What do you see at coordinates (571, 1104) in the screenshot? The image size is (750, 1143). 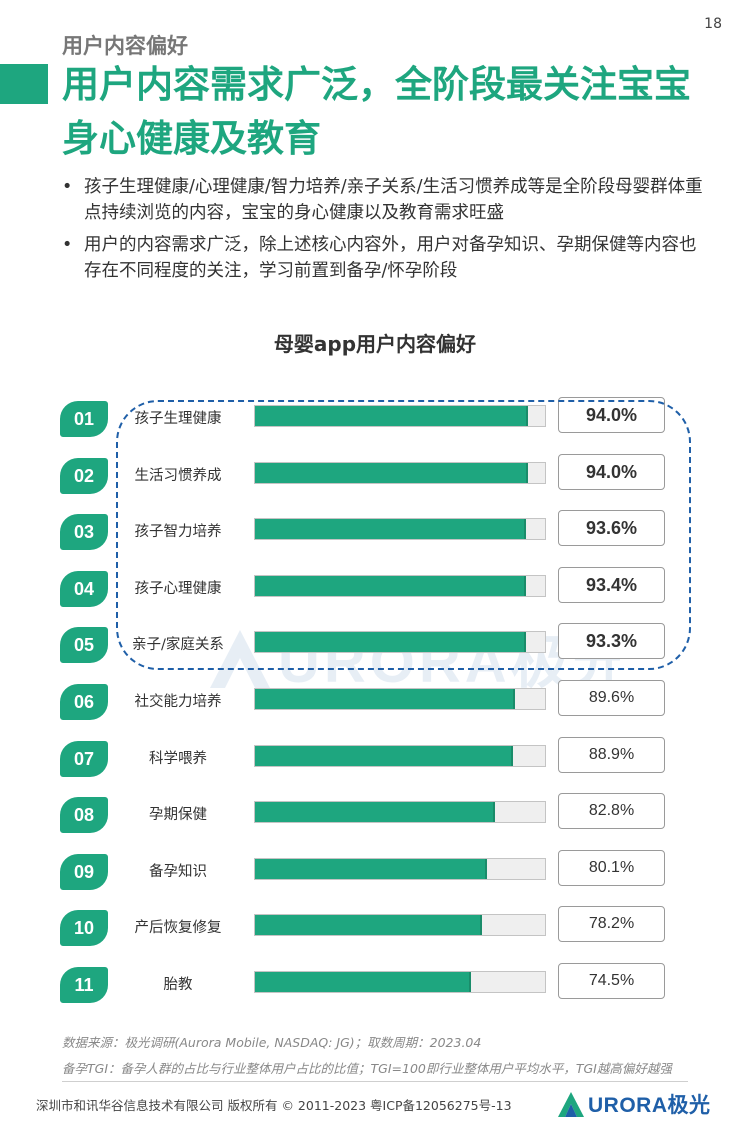 I see `aurora-logo-icon` at bounding box center [571, 1104].